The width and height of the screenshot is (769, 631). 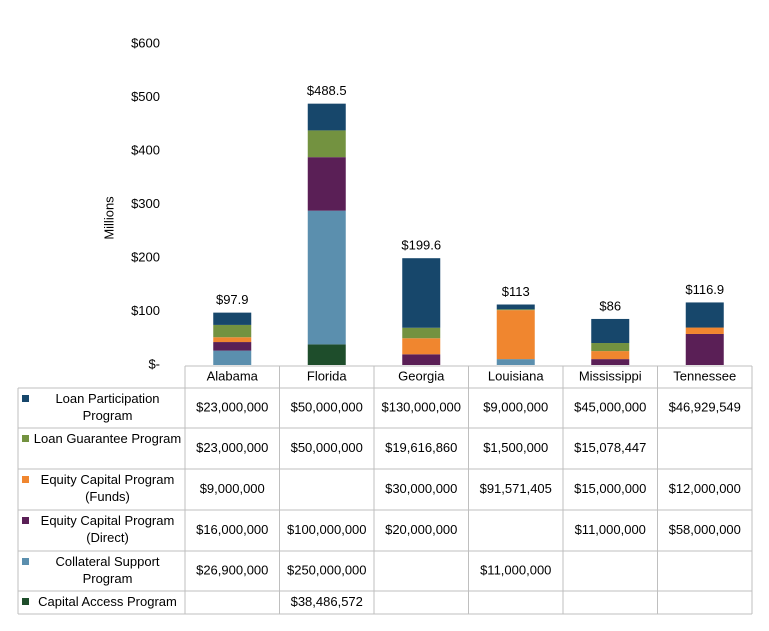 What do you see at coordinates (610, 375) in the screenshot?
I see `x-tick-label: Mississippi` at bounding box center [610, 375].